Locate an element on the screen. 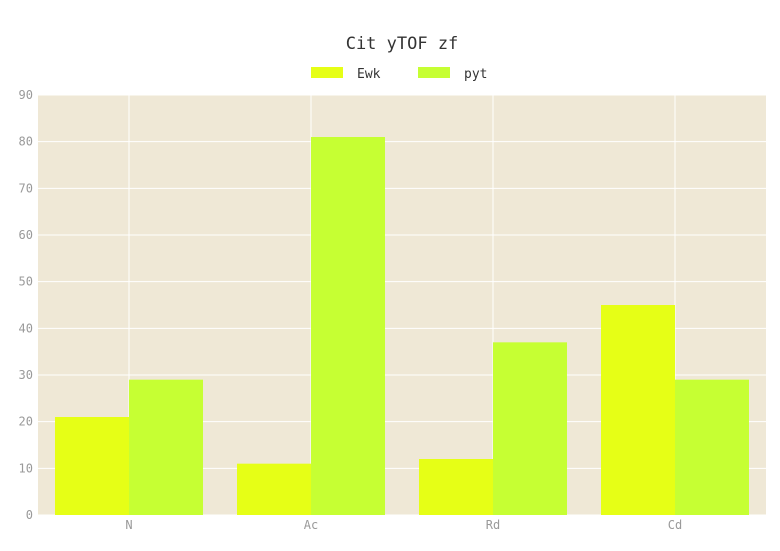  legend: Ewk pyt is located at coordinates (399, 74).